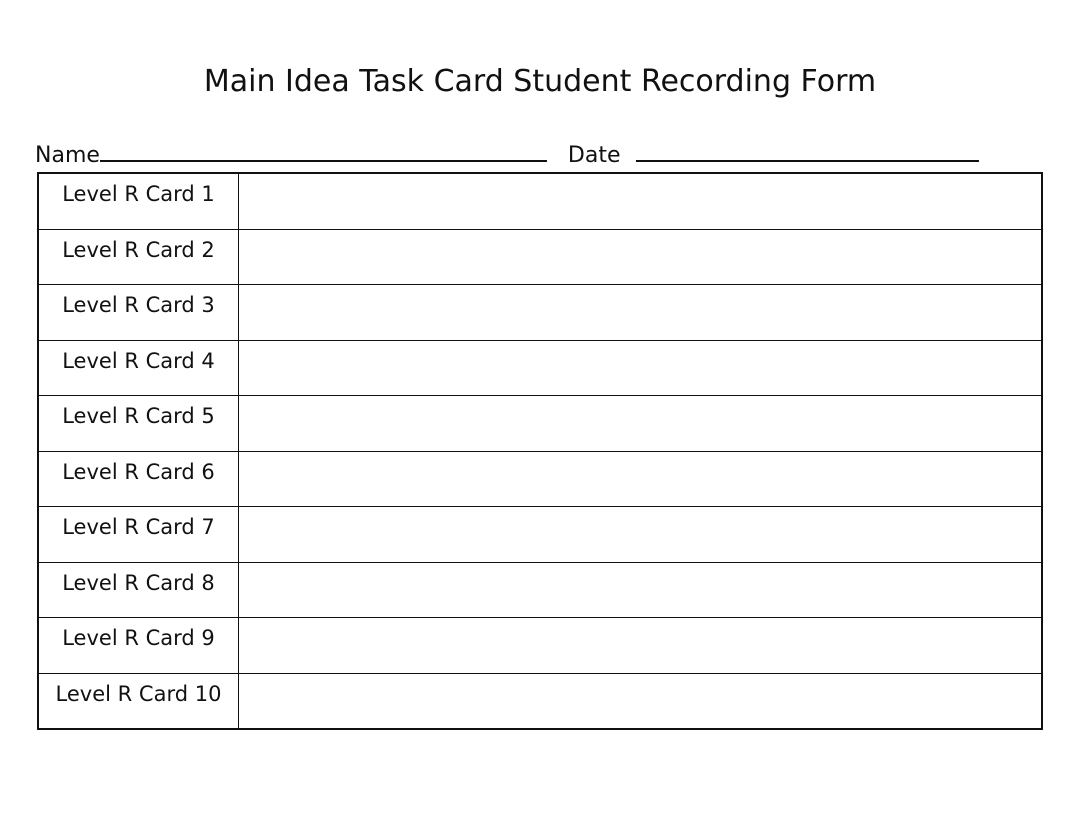 This screenshot has width=1080, height=835. I want to click on card-label: Level R Card 5, so click(138, 423).